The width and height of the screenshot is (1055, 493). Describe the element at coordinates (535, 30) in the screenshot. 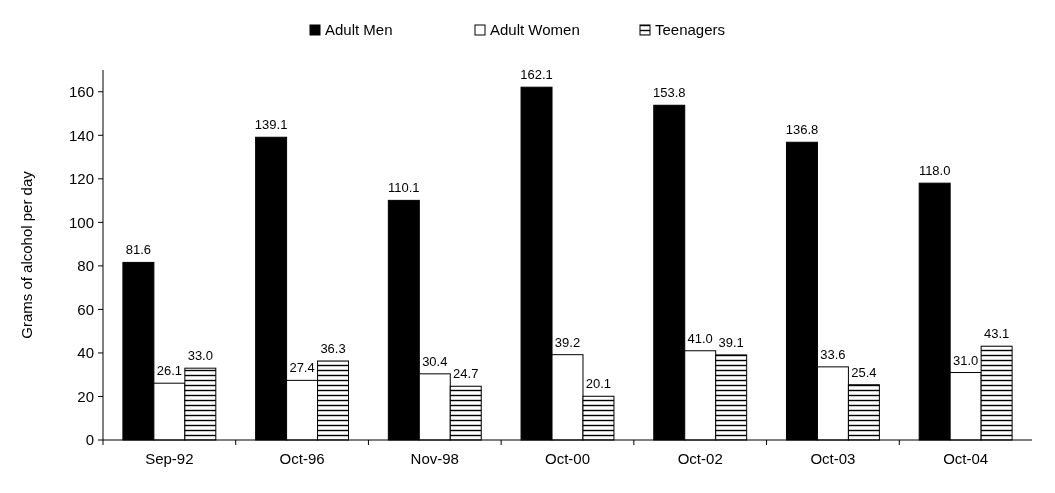

I see `legend-label: Adult Women` at that location.